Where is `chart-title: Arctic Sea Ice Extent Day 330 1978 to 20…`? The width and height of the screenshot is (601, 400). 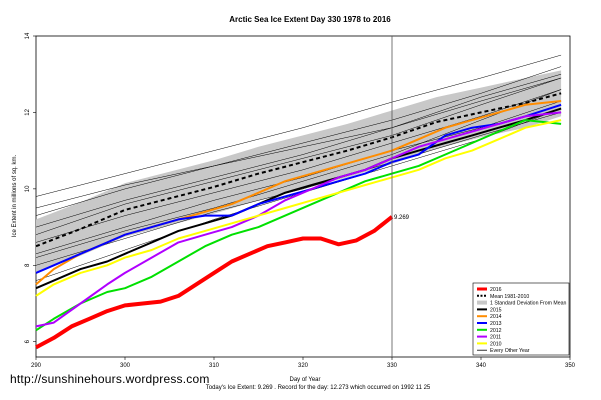 chart-title: Arctic Sea Ice Extent Day 330 1978 to 20… is located at coordinates (310, 19).